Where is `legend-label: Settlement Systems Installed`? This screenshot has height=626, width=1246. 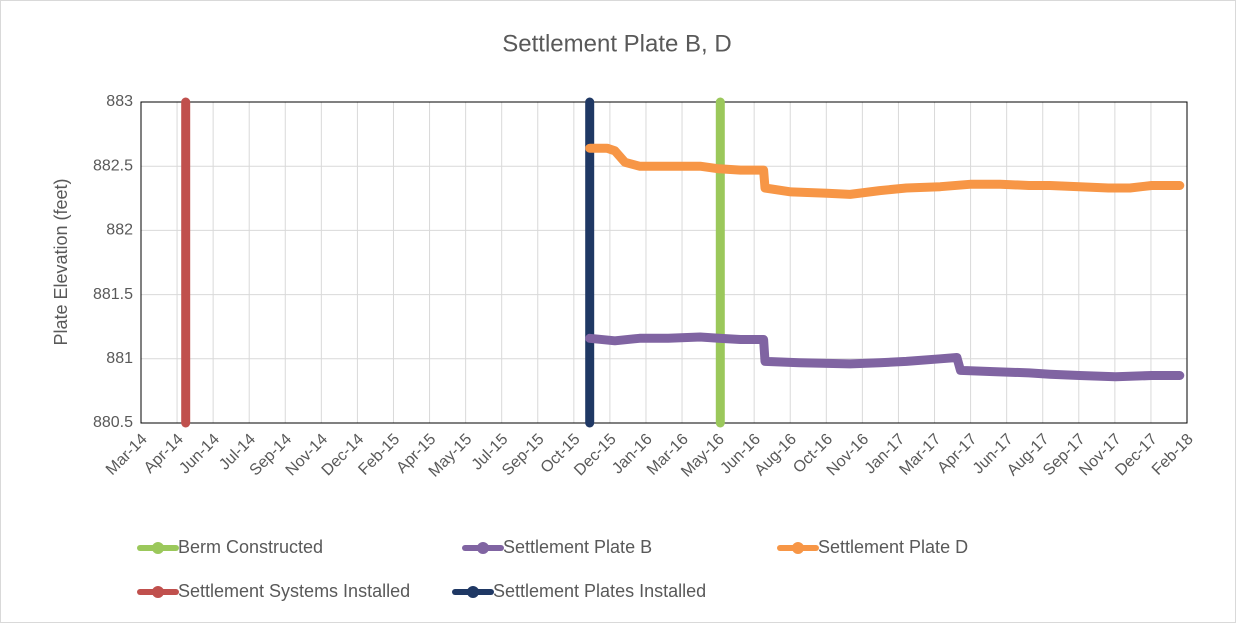
legend-label: Settlement Systems Installed is located at coordinates (294, 591).